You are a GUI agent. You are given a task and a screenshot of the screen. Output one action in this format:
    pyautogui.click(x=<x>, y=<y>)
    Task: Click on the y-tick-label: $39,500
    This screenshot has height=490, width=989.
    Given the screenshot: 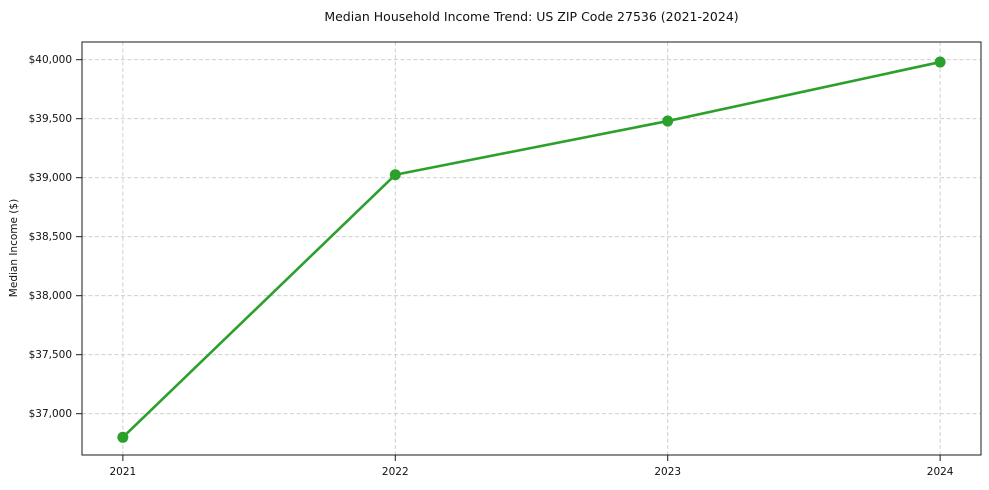 What is the action you would take?
    pyautogui.click(x=50, y=119)
    